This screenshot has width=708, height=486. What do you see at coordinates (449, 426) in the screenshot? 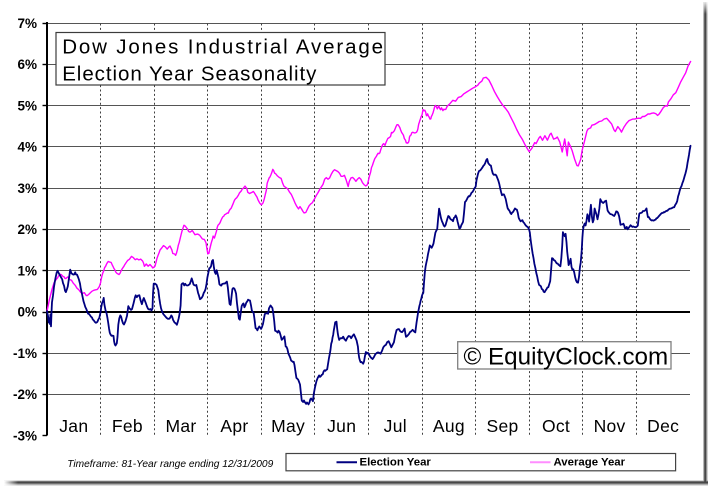
I see `svg-text: Aug` at bounding box center [449, 426].